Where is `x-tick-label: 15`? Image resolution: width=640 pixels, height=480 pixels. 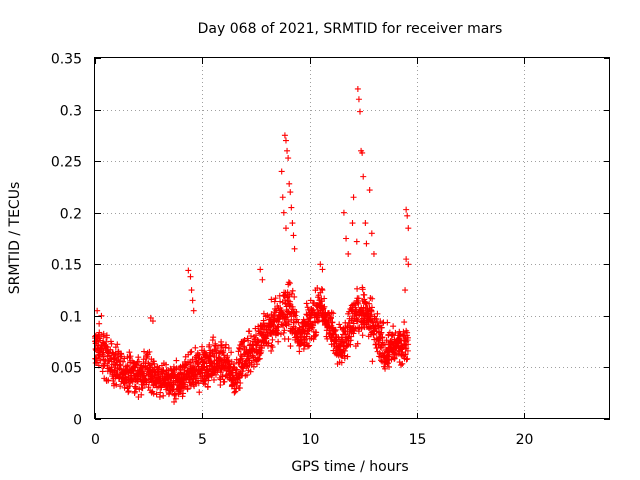 x-tick-label: 15 is located at coordinates (418, 440).